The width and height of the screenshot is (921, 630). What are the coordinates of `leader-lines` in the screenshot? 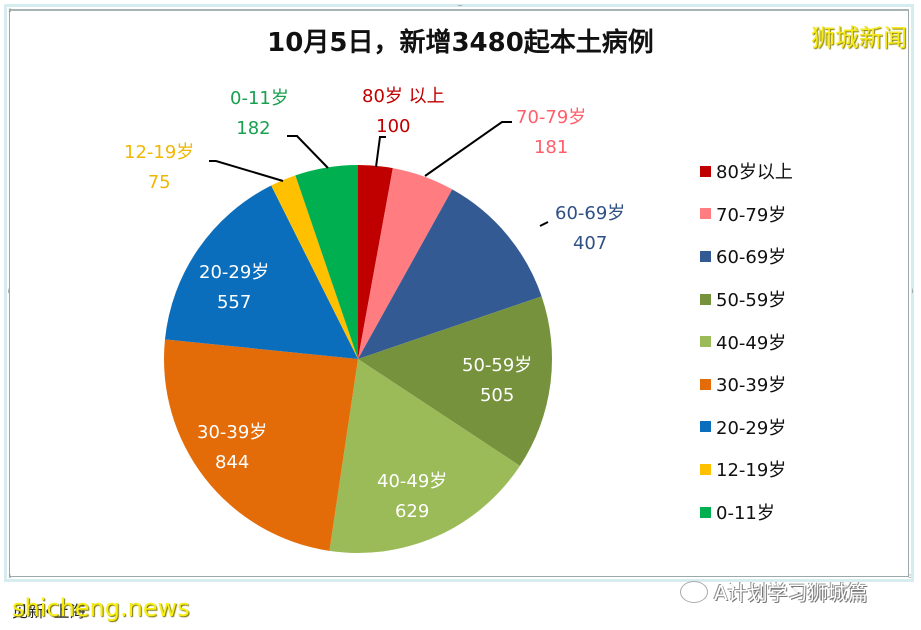 It's located at (379, 174).